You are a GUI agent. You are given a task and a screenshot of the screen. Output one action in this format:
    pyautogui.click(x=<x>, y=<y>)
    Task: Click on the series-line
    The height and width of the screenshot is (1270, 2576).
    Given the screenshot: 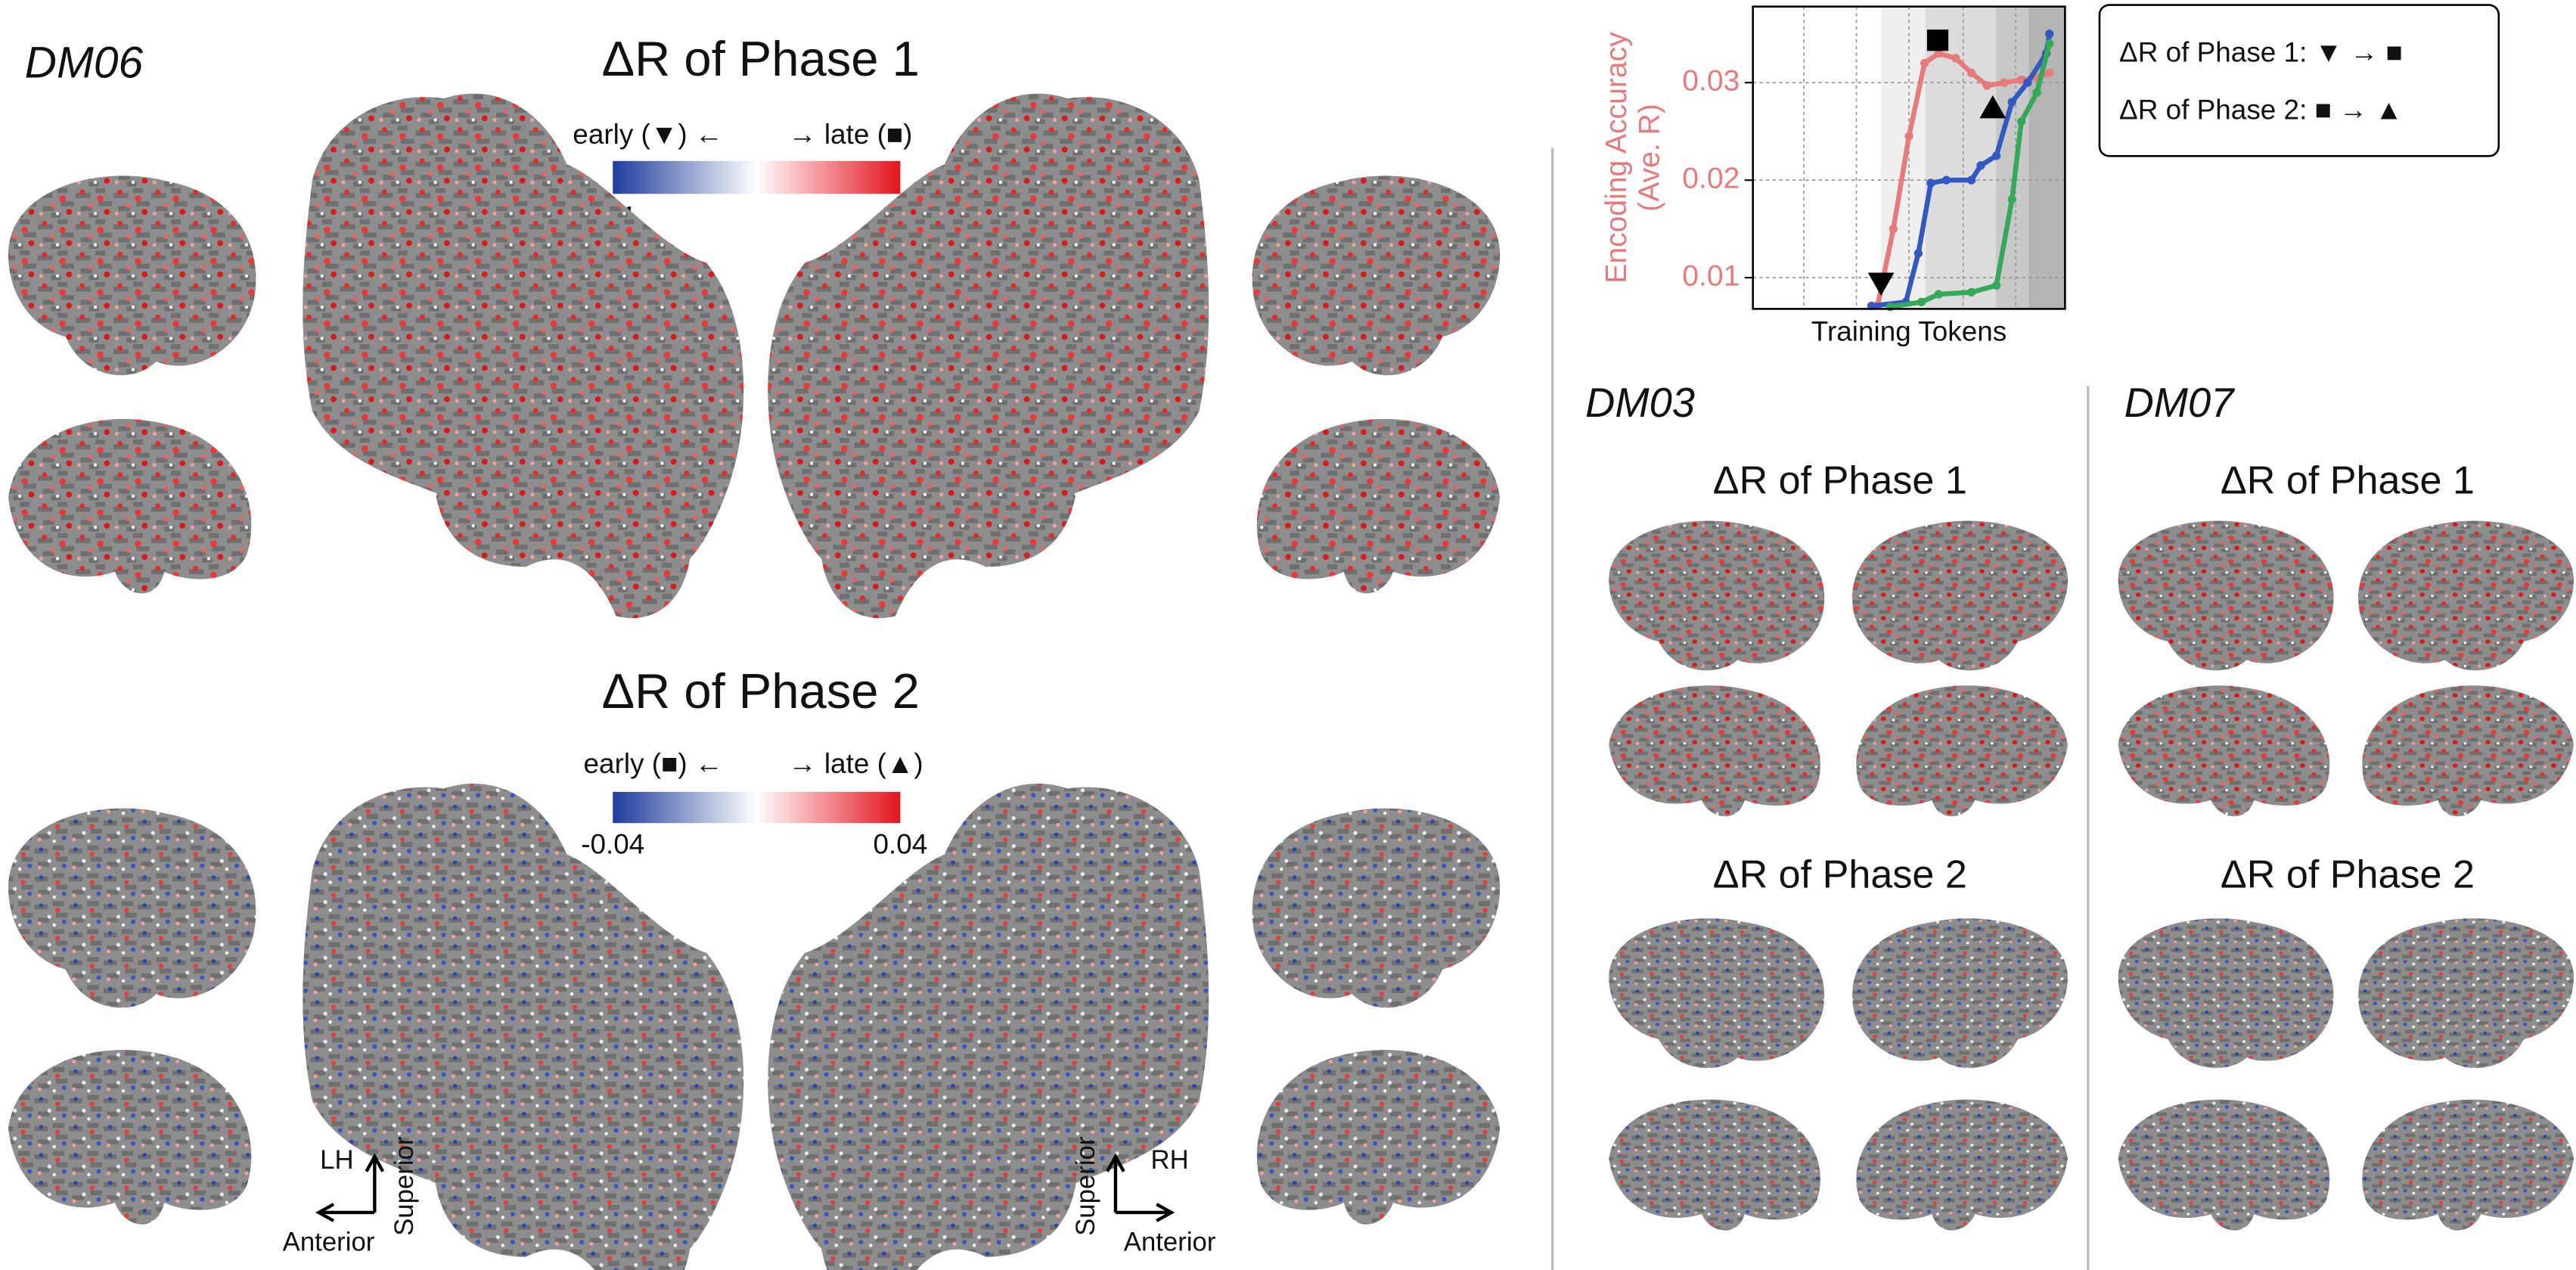 What is the action you would take?
    pyautogui.click(x=1961, y=171)
    